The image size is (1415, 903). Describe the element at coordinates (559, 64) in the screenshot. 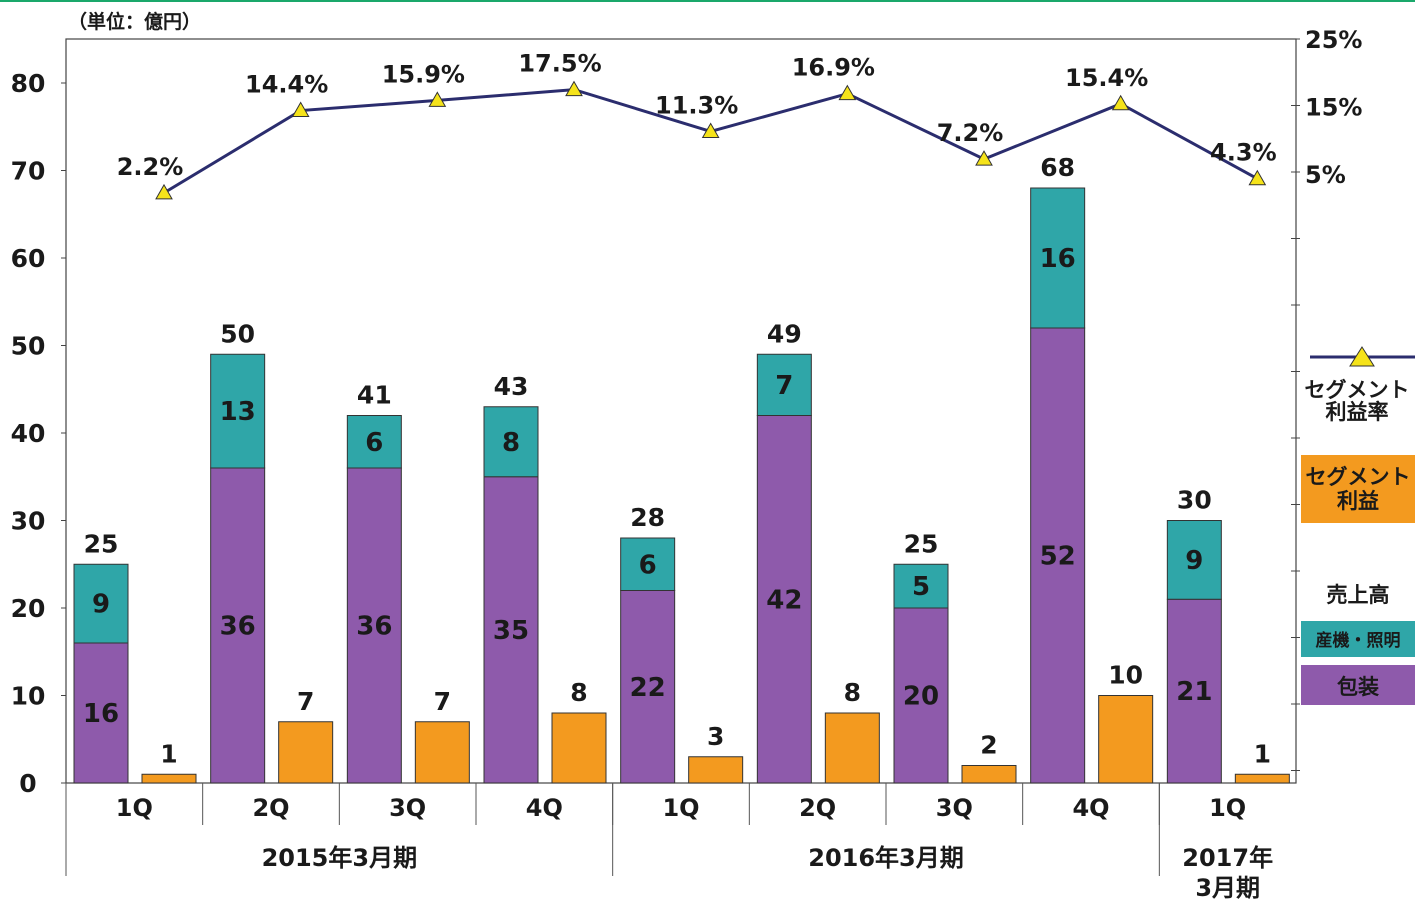

I see `rate-label: 17.5%` at that location.